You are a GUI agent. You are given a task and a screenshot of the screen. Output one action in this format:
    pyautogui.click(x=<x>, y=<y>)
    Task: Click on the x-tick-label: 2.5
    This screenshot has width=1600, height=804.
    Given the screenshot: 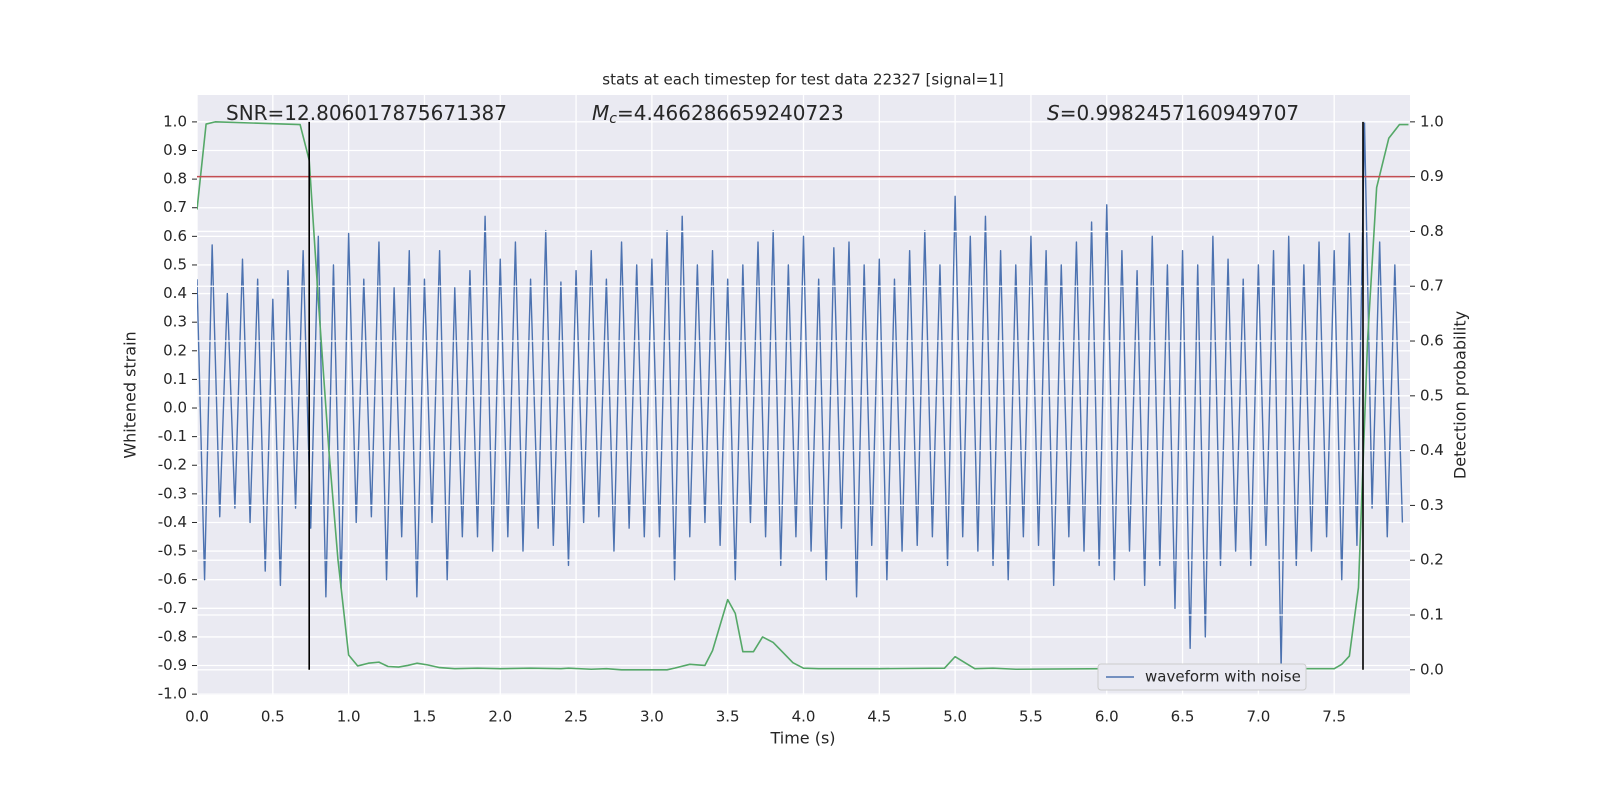 What is the action you would take?
    pyautogui.click(x=576, y=717)
    